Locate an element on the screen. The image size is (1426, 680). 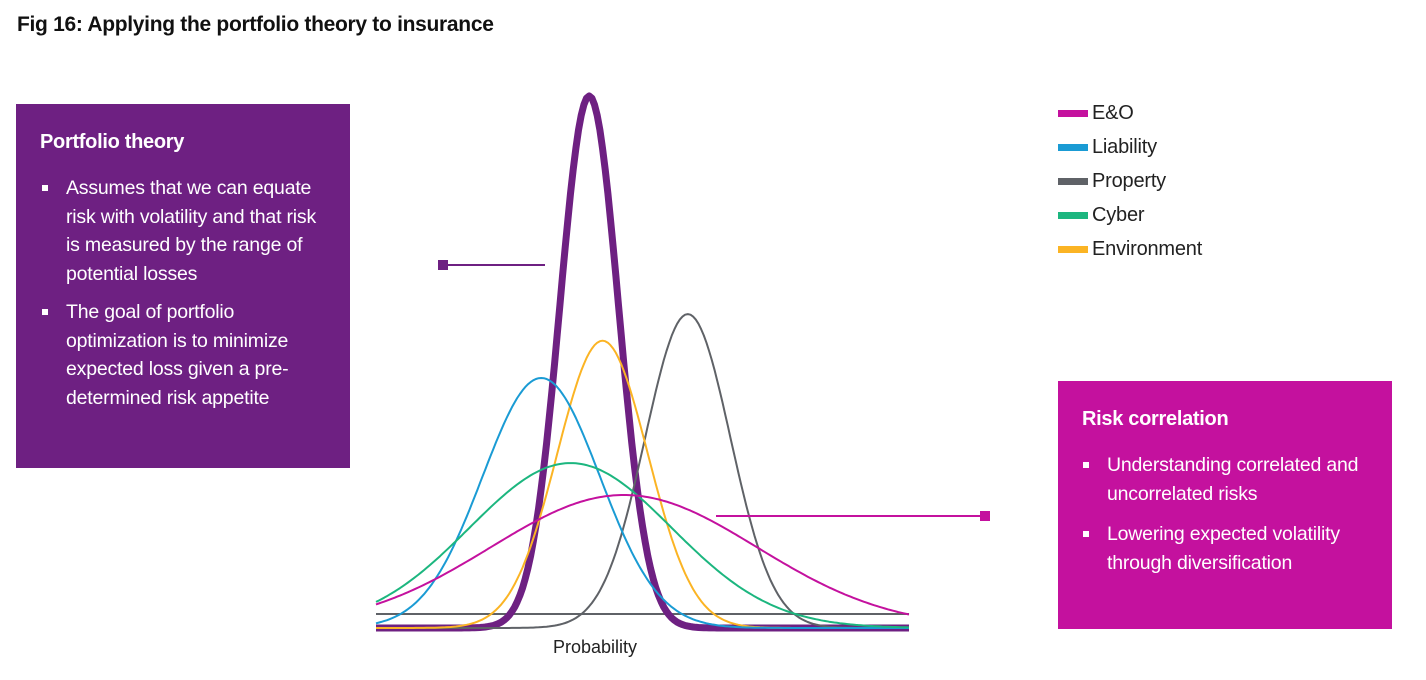
curve-cyber is located at coordinates (642, 545).